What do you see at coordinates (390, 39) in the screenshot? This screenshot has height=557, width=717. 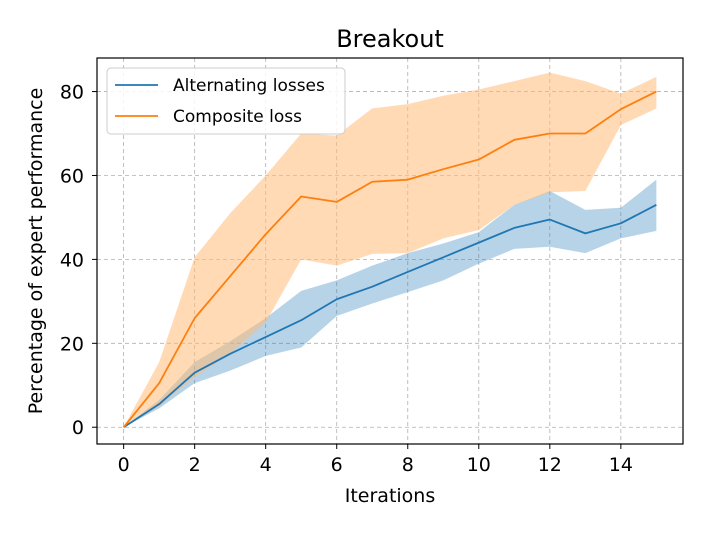 I see `chart-title: Breakout` at bounding box center [390, 39].